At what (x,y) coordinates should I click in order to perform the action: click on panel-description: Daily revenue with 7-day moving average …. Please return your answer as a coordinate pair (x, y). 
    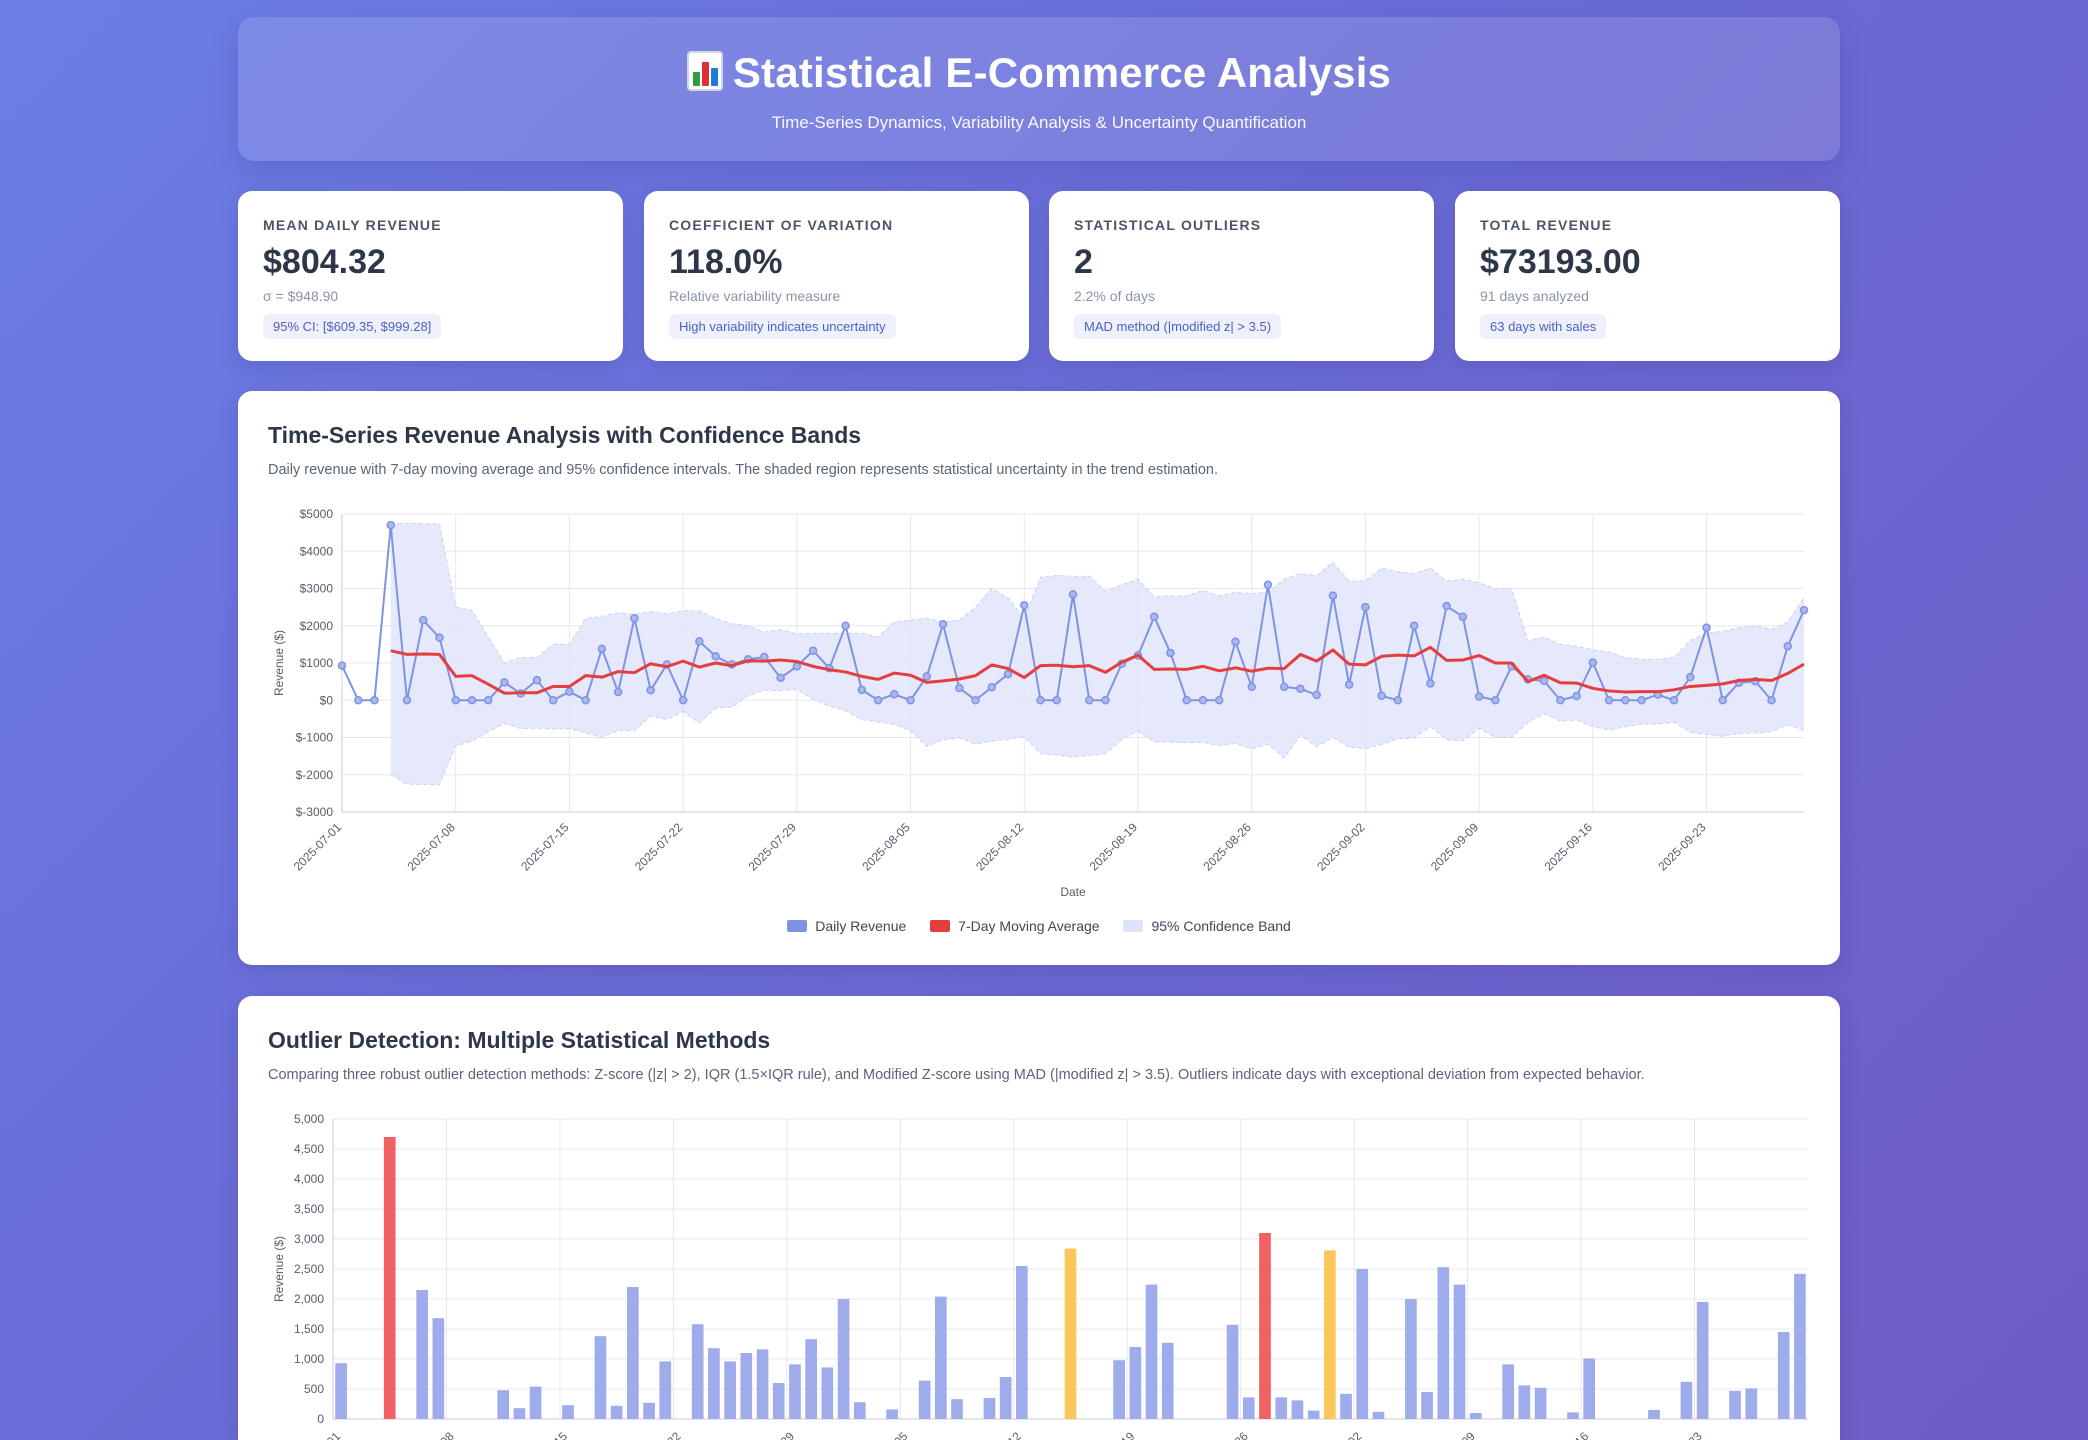
    Looking at the image, I should click on (743, 470).